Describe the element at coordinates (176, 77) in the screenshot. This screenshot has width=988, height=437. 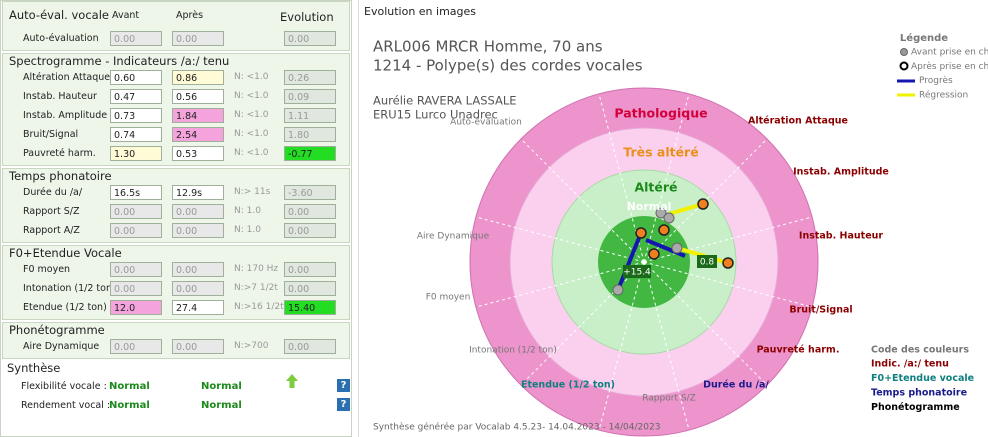
I see `measure-row: Altération Attaque 0.60 0.86 0.26 N: <1.0` at that location.